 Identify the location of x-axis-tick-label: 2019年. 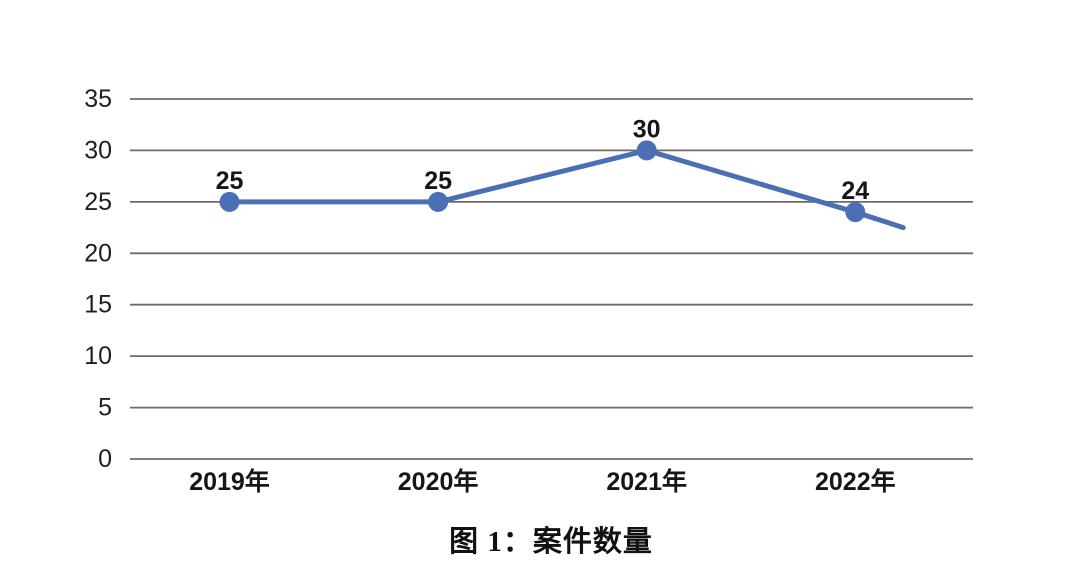
(229, 481).